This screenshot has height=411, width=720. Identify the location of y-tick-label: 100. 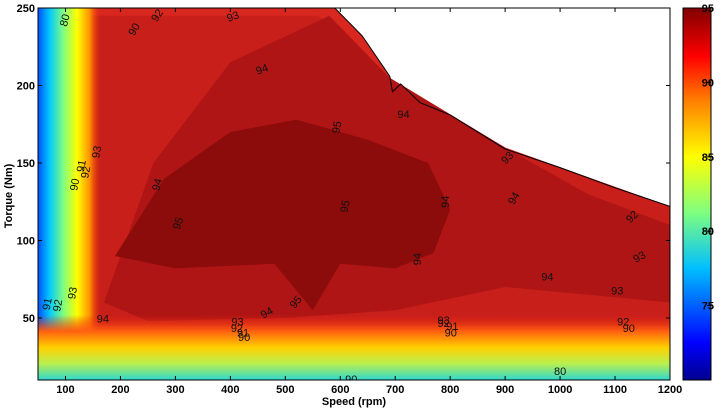
(26, 242).